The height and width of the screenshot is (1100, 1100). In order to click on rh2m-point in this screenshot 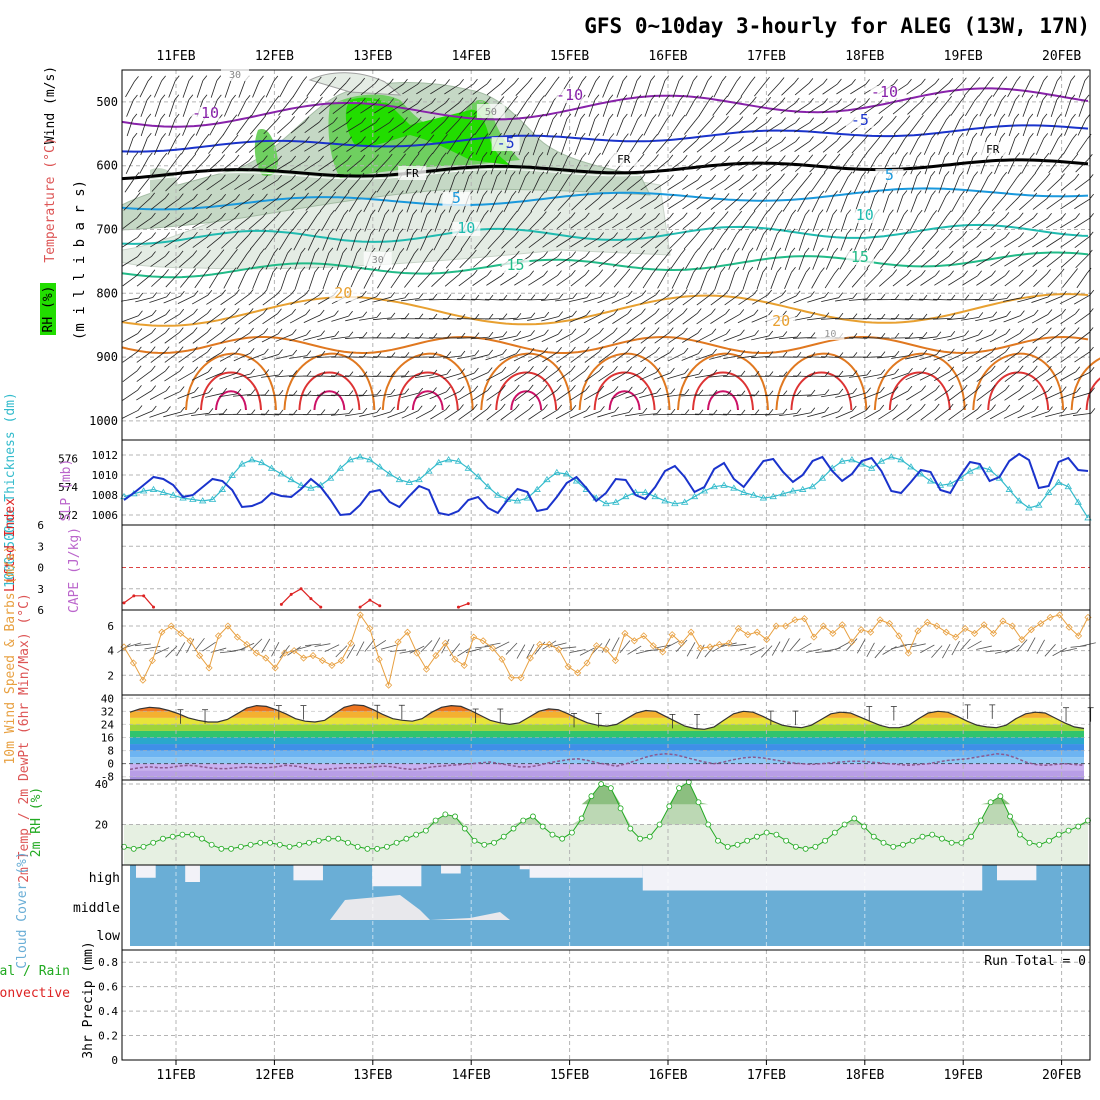, I will do `click(630, 828)`.